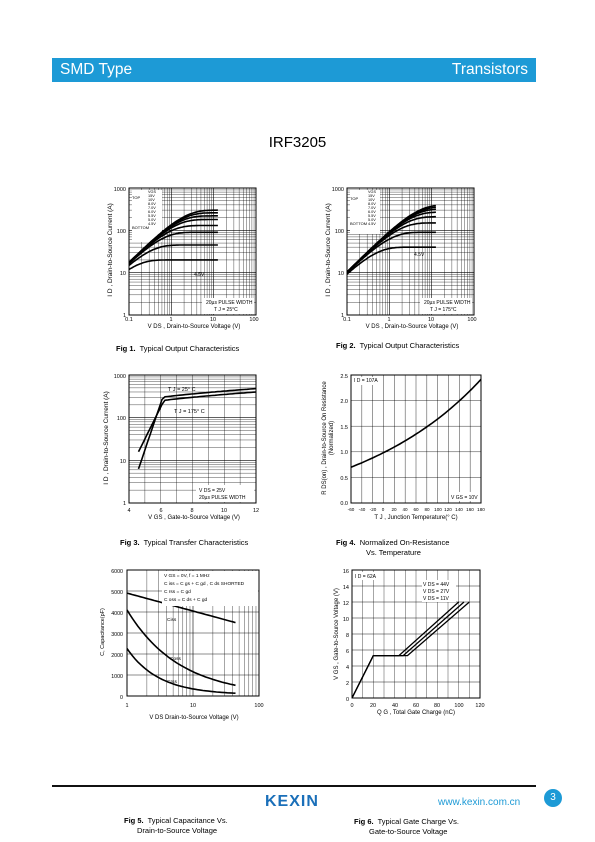 This screenshot has height=842, width=595. I want to click on fig6-xtick: 20, so click(373, 706).